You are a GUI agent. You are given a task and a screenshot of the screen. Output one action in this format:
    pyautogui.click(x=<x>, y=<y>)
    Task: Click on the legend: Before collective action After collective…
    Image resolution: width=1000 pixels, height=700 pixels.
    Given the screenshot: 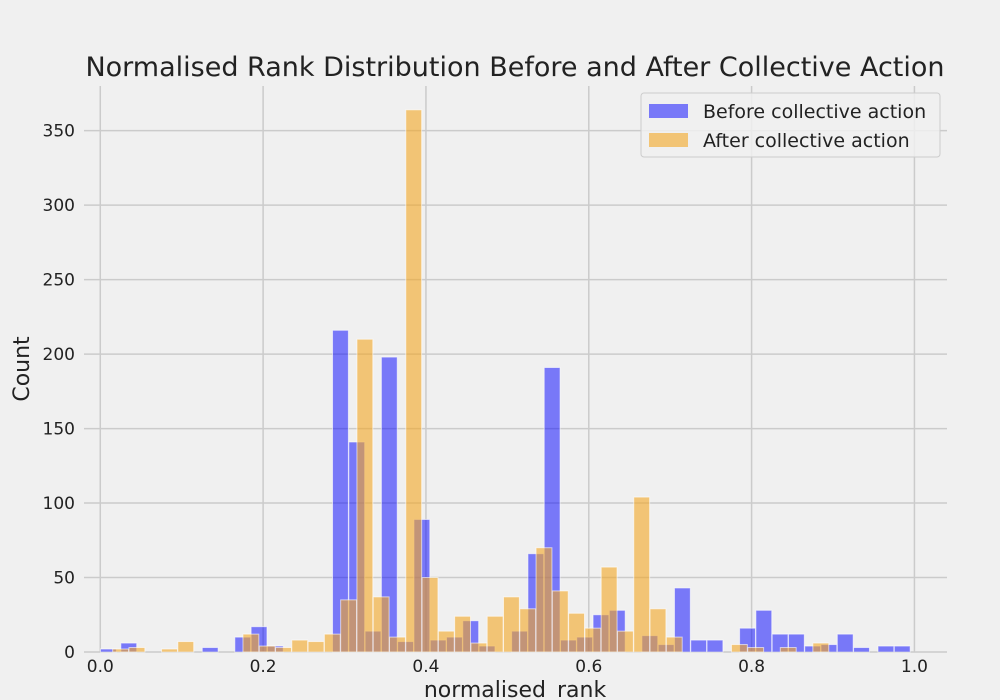 What is the action you would take?
    pyautogui.click(x=790, y=125)
    